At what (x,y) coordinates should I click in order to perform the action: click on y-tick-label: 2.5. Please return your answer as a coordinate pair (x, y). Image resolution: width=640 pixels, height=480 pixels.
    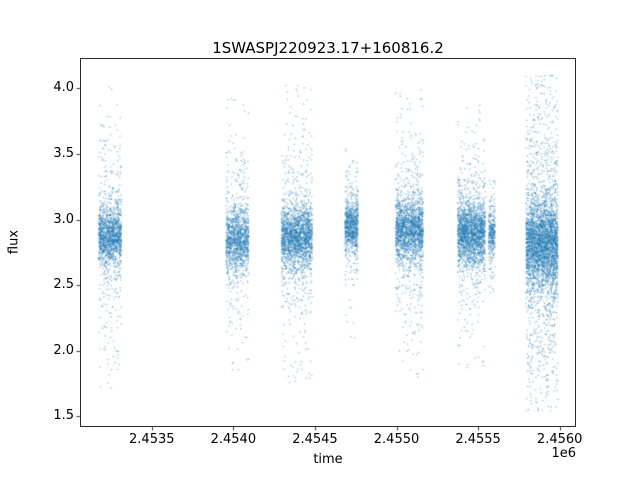
    Looking at the image, I should click on (63, 285).